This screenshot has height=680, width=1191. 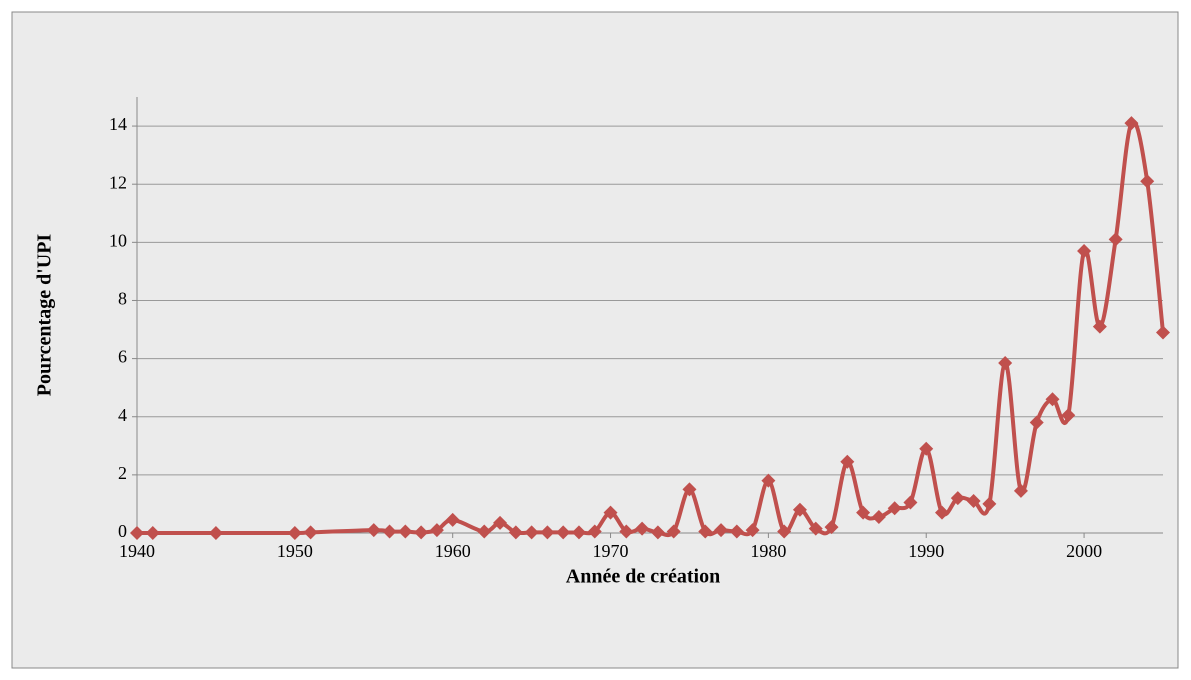 I want to click on x-tick-label: 1970, so click(x=611, y=551).